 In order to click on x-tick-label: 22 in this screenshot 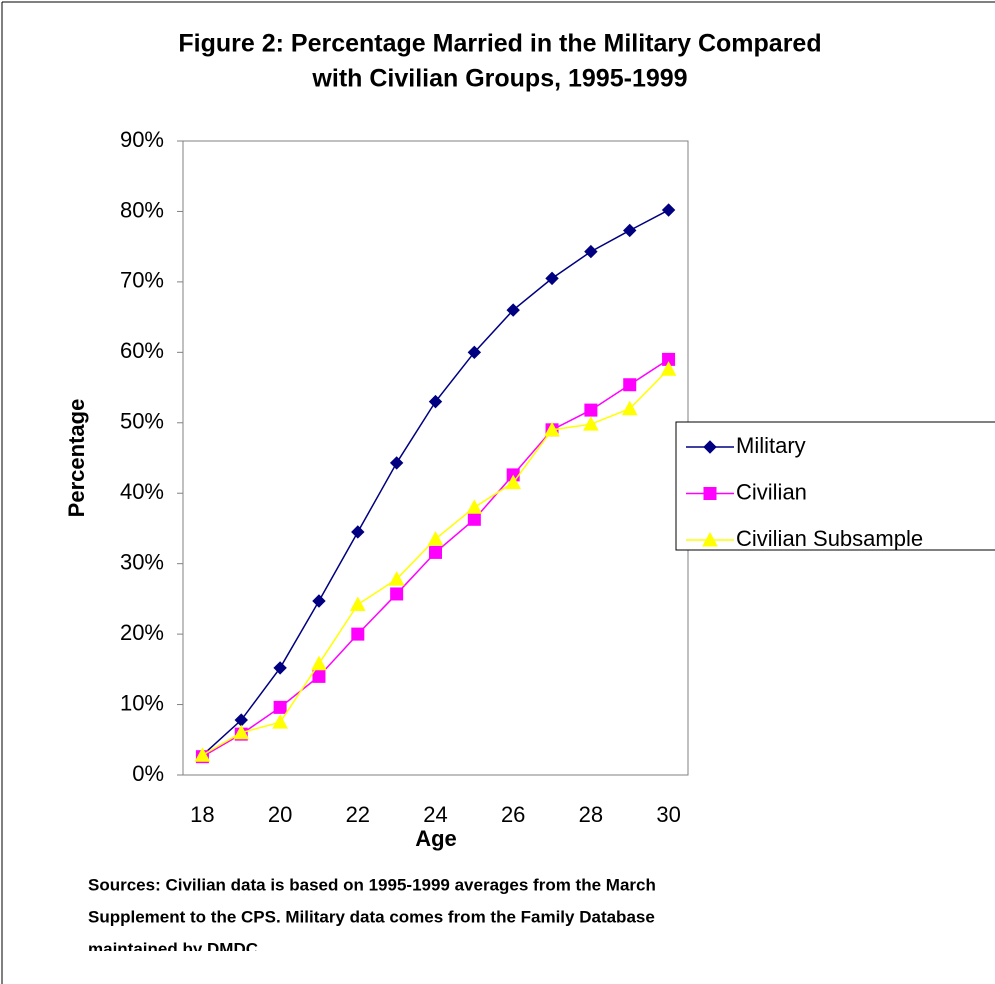, I will do `click(358, 814)`.